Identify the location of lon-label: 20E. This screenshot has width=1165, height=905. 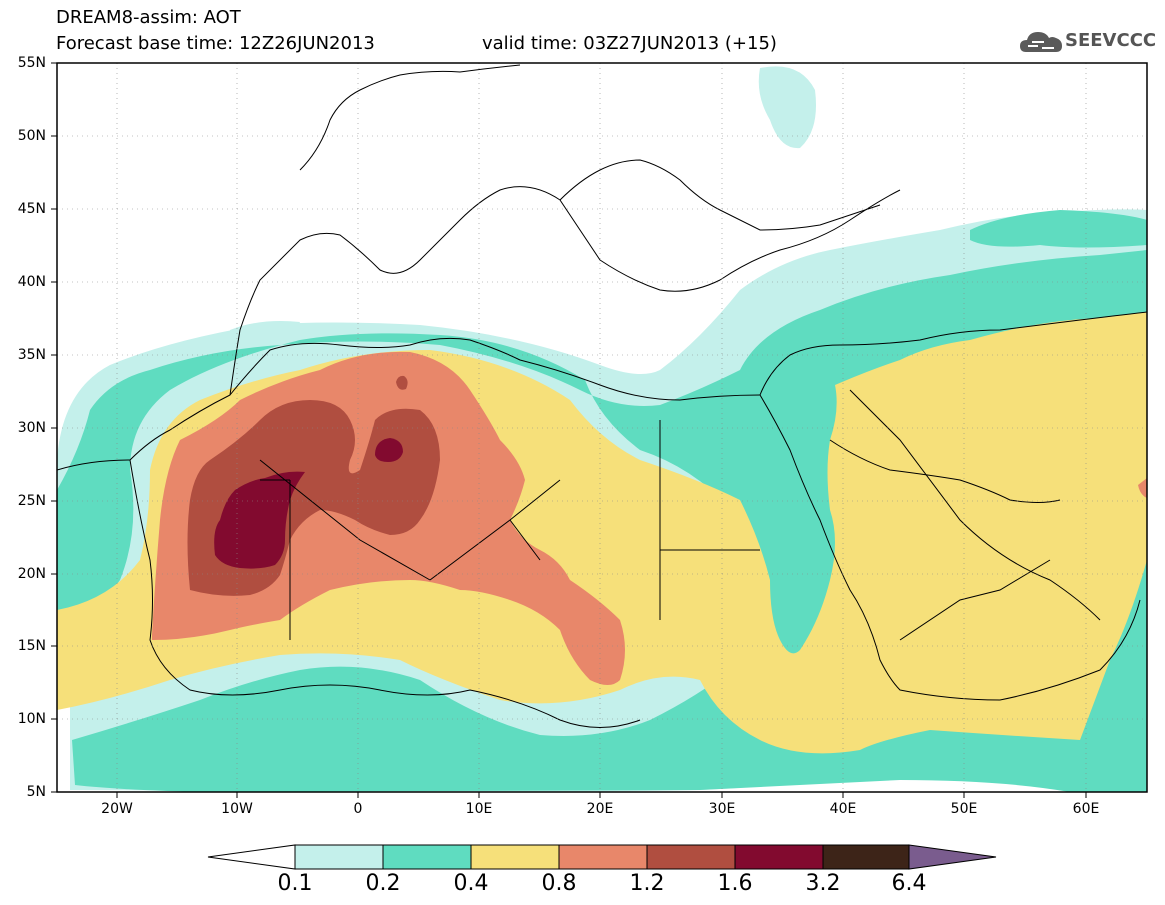
(600, 809).